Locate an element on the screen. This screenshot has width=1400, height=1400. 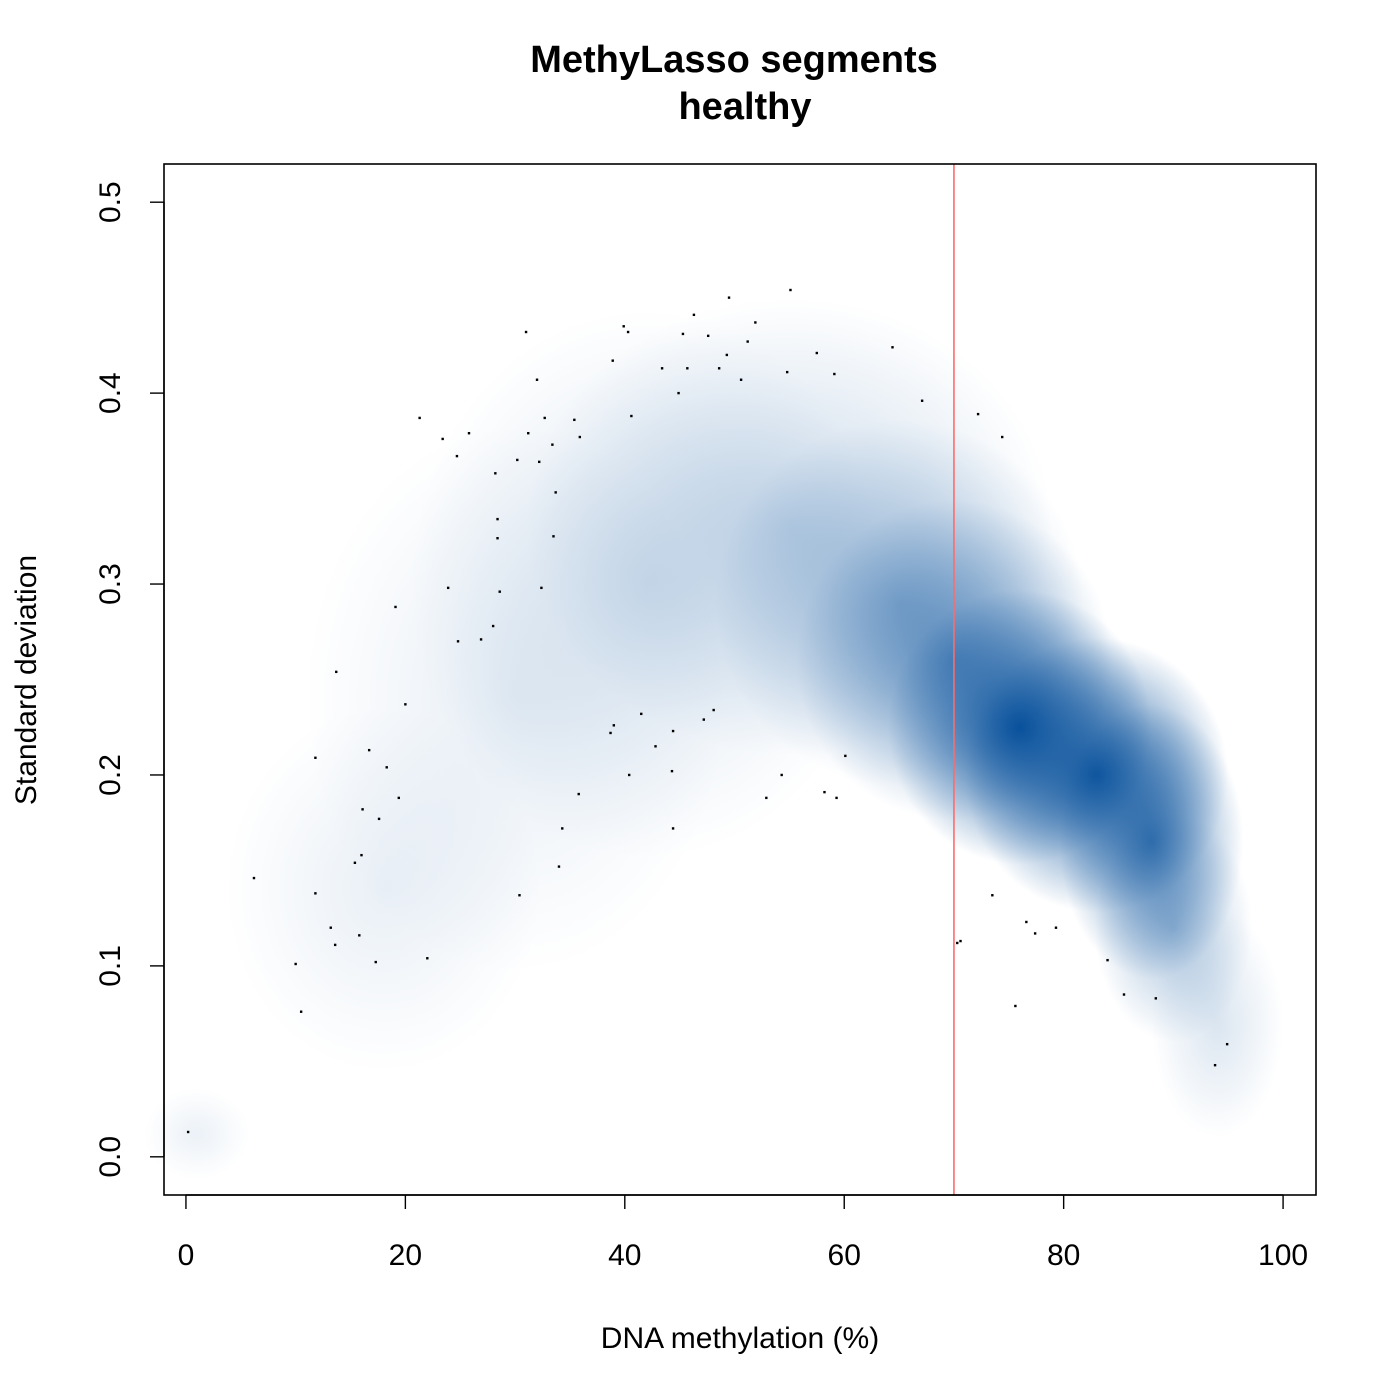
x-axis: 0 20 40 60 80 100 is located at coordinates (743, 1233).